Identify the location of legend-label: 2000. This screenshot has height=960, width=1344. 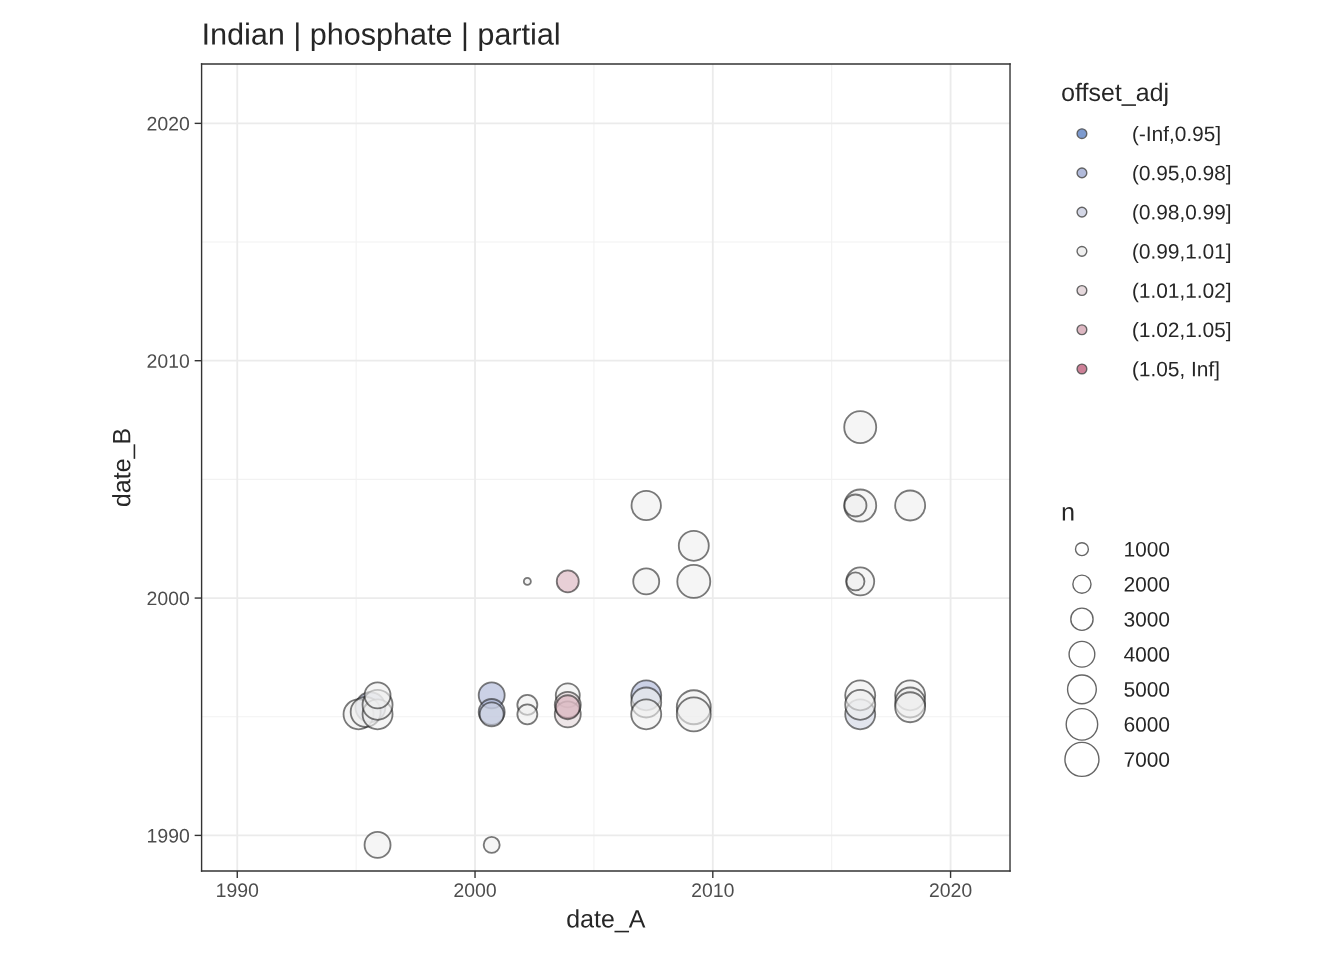
(1147, 584).